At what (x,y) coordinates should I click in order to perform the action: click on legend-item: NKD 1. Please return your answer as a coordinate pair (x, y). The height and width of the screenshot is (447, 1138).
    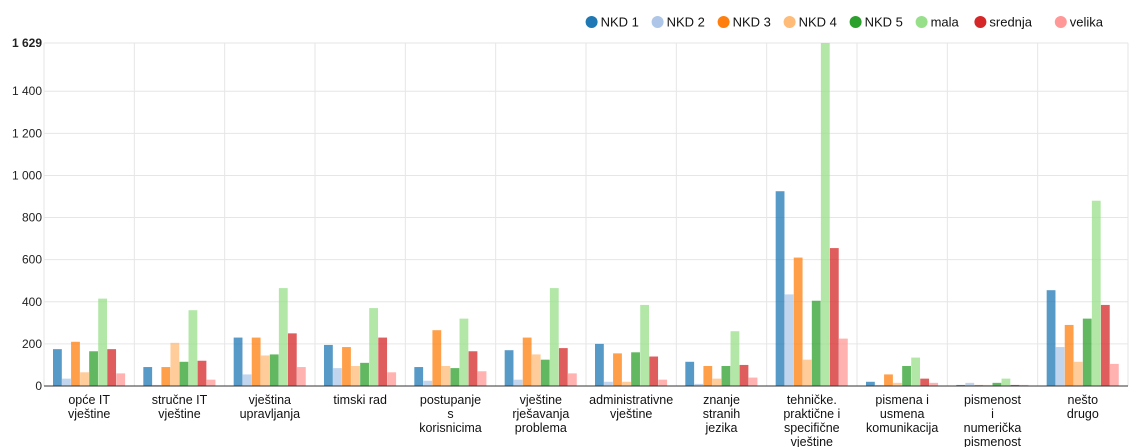
    Looking at the image, I should click on (612, 22).